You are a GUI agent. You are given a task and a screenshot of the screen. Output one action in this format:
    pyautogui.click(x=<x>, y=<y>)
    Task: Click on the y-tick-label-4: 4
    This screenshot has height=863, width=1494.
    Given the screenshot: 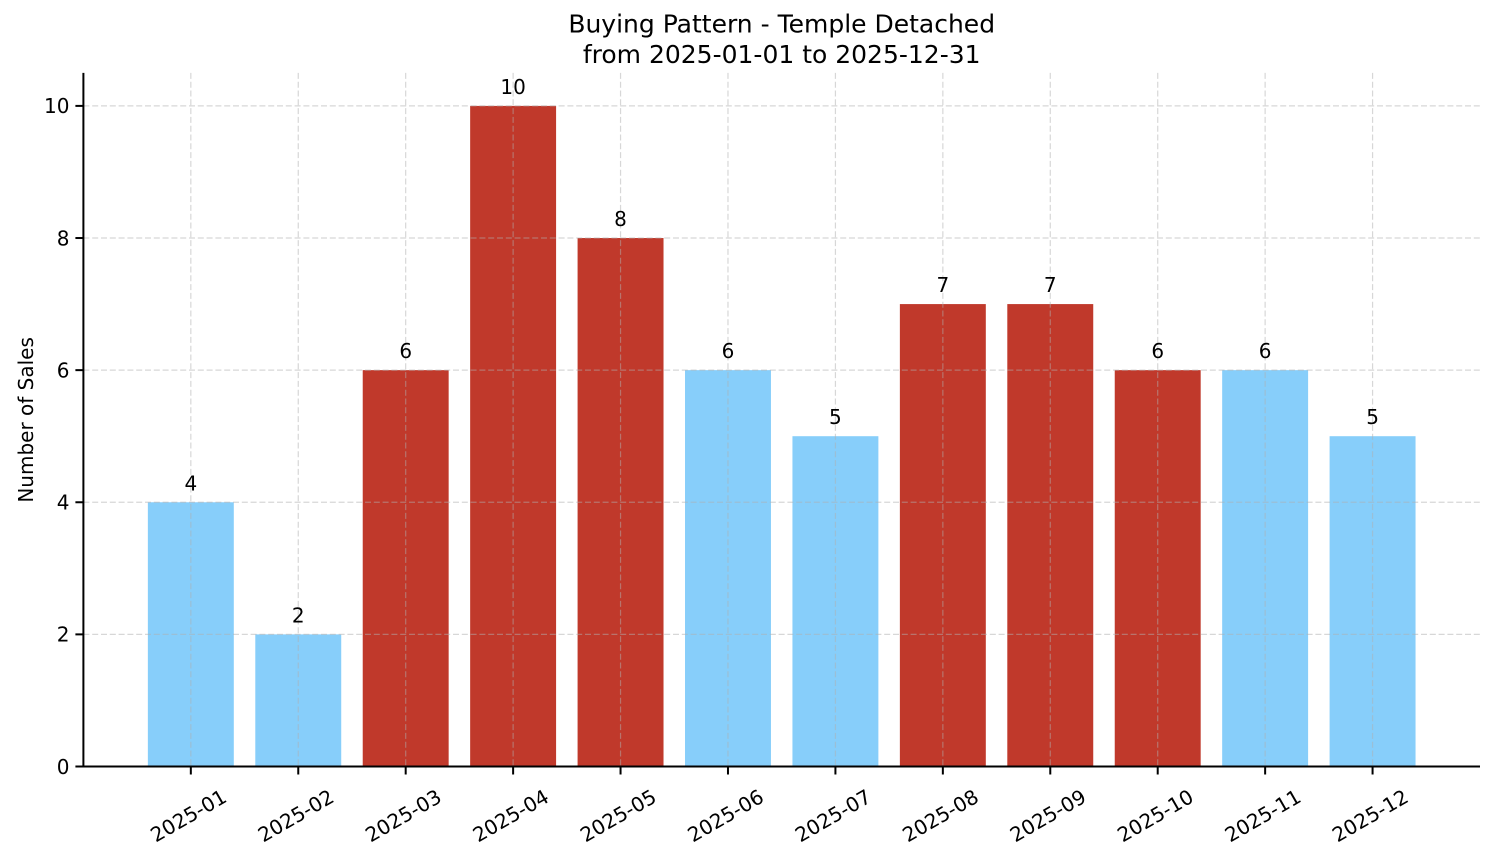 What is the action you would take?
    pyautogui.click(x=63, y=503)
    